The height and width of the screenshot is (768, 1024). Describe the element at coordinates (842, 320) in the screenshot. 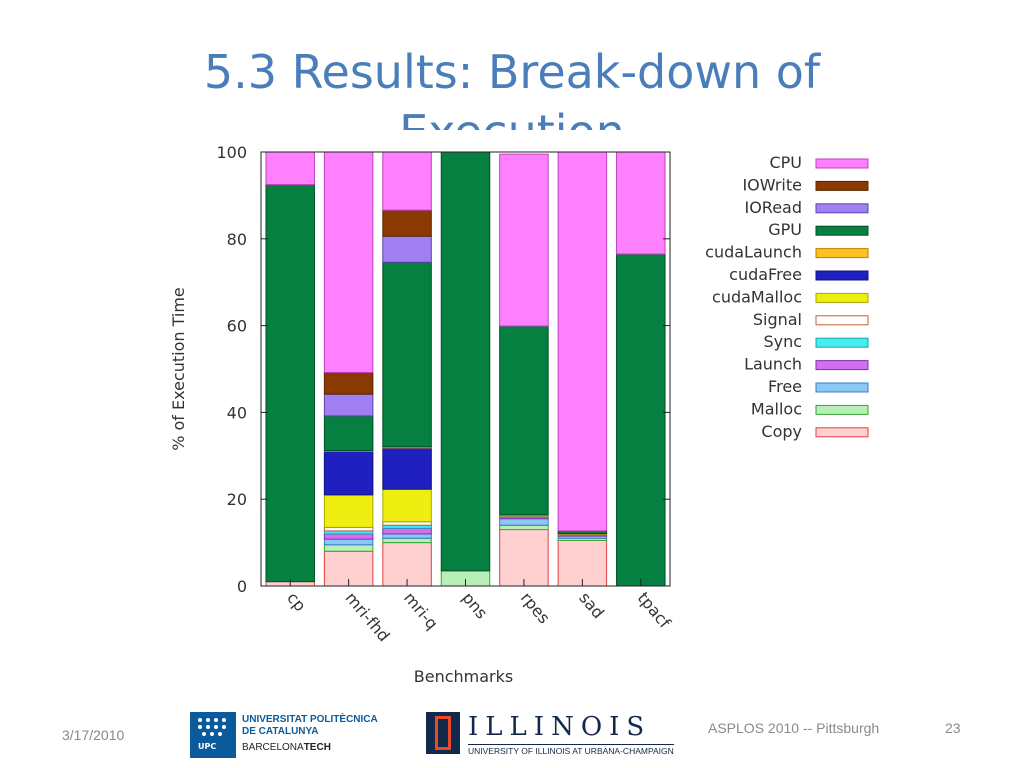

I see `legend-swatch-signal` at that location.